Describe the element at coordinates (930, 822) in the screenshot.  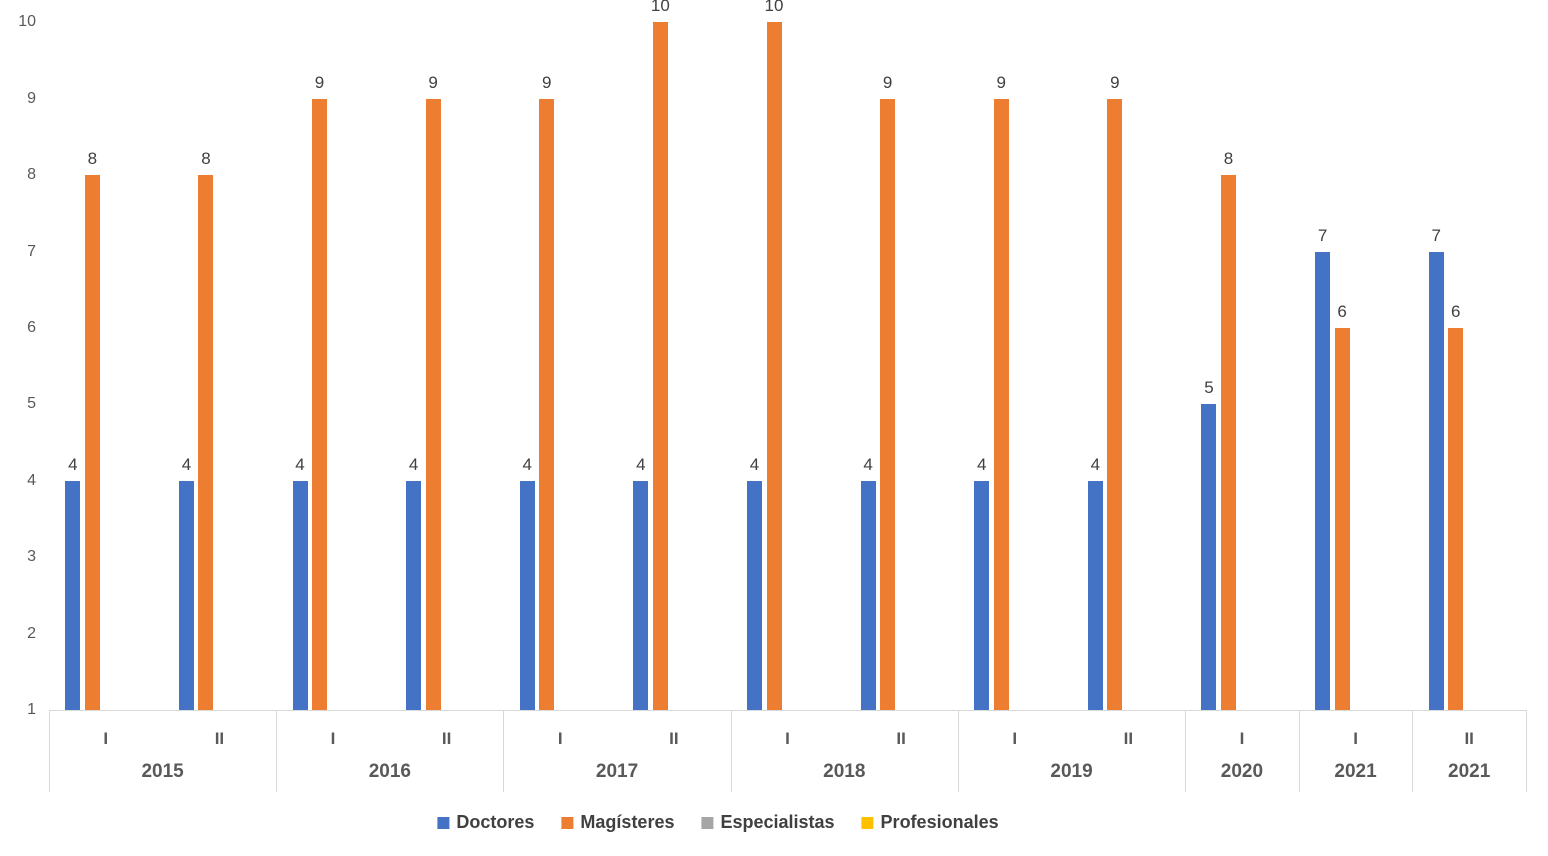
I see `legend-item-profesionales: Profesionales` at that location.